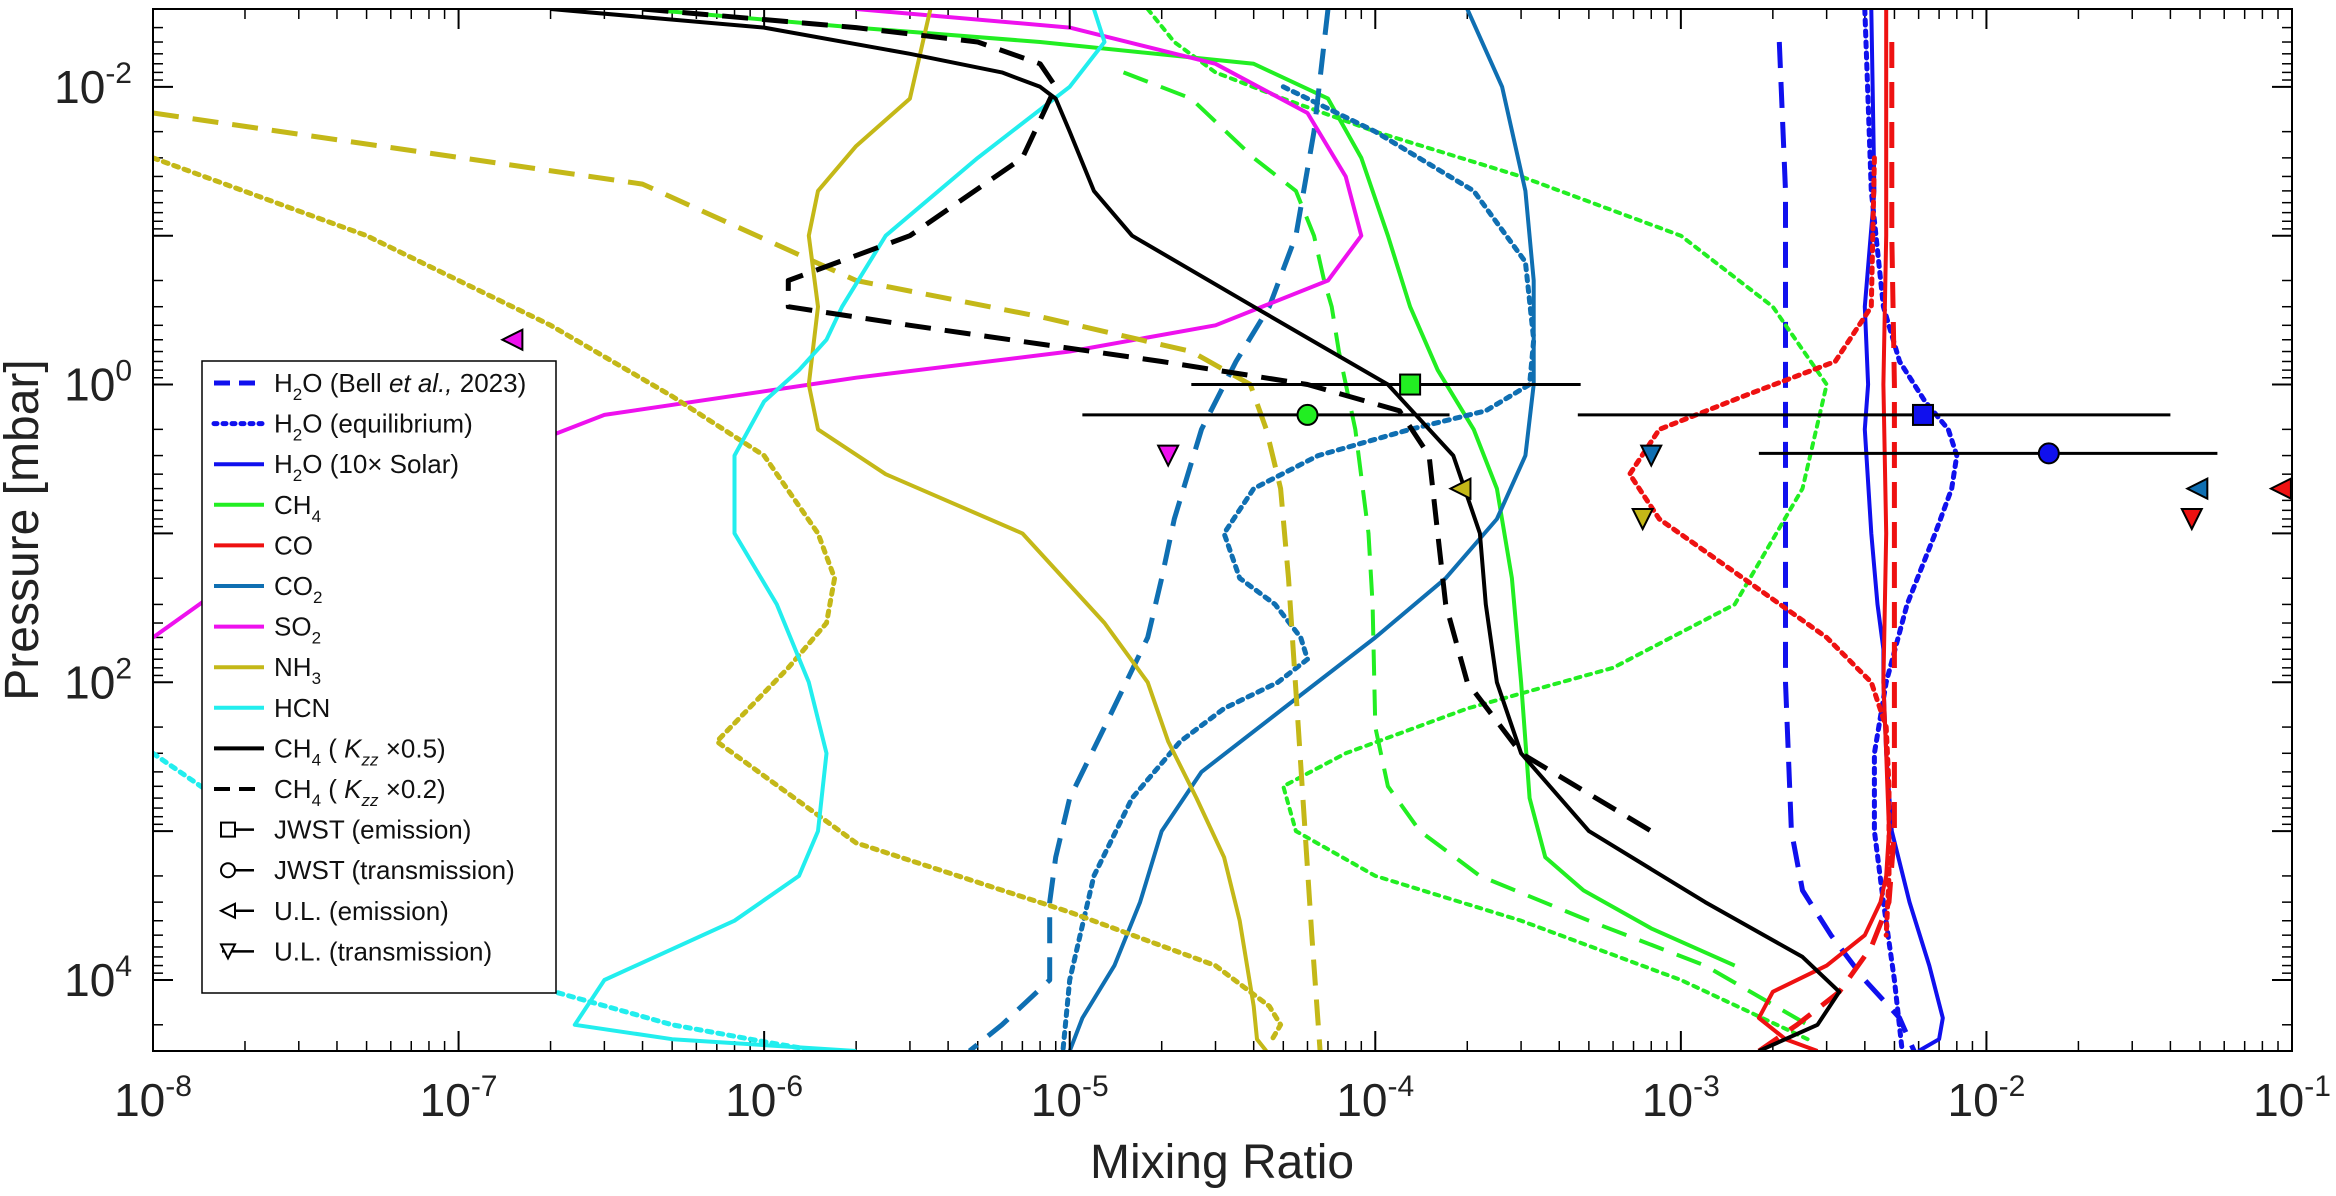  I want to click on series-line-co2-dashed, so click(1149, 530).